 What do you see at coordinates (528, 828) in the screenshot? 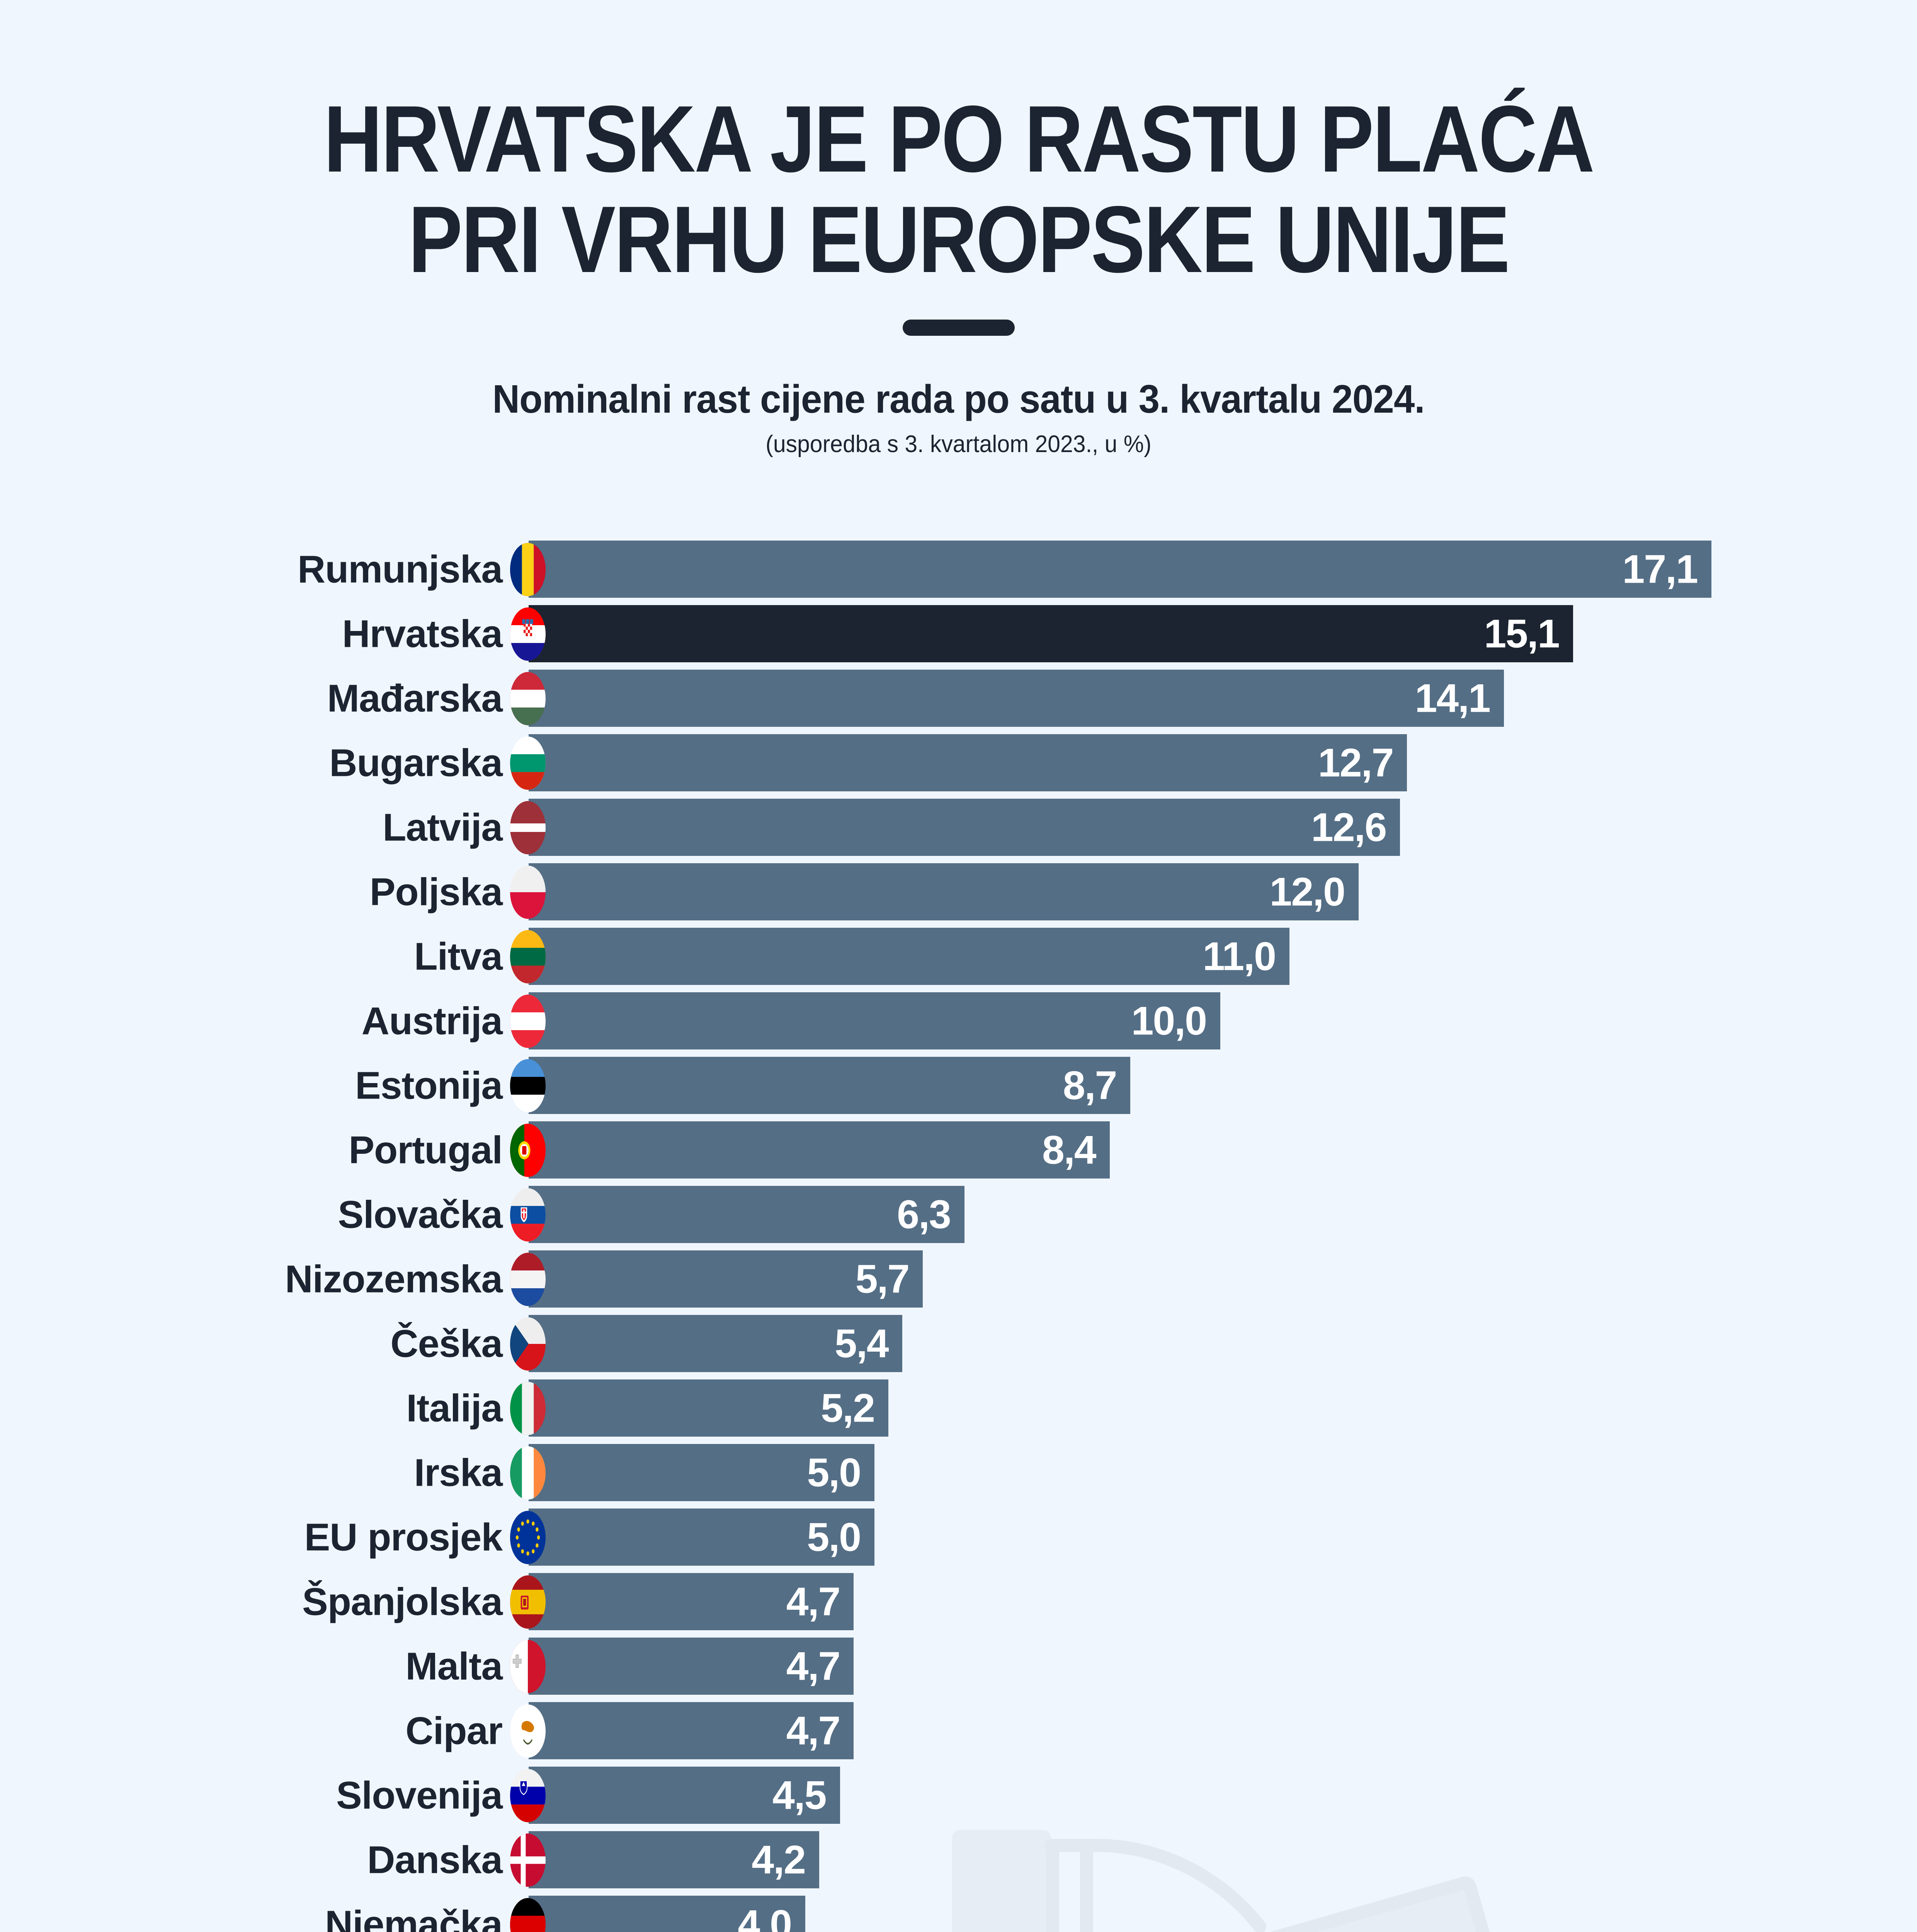
I see `flag-latvia-icon` at bounding box center [528, 828].